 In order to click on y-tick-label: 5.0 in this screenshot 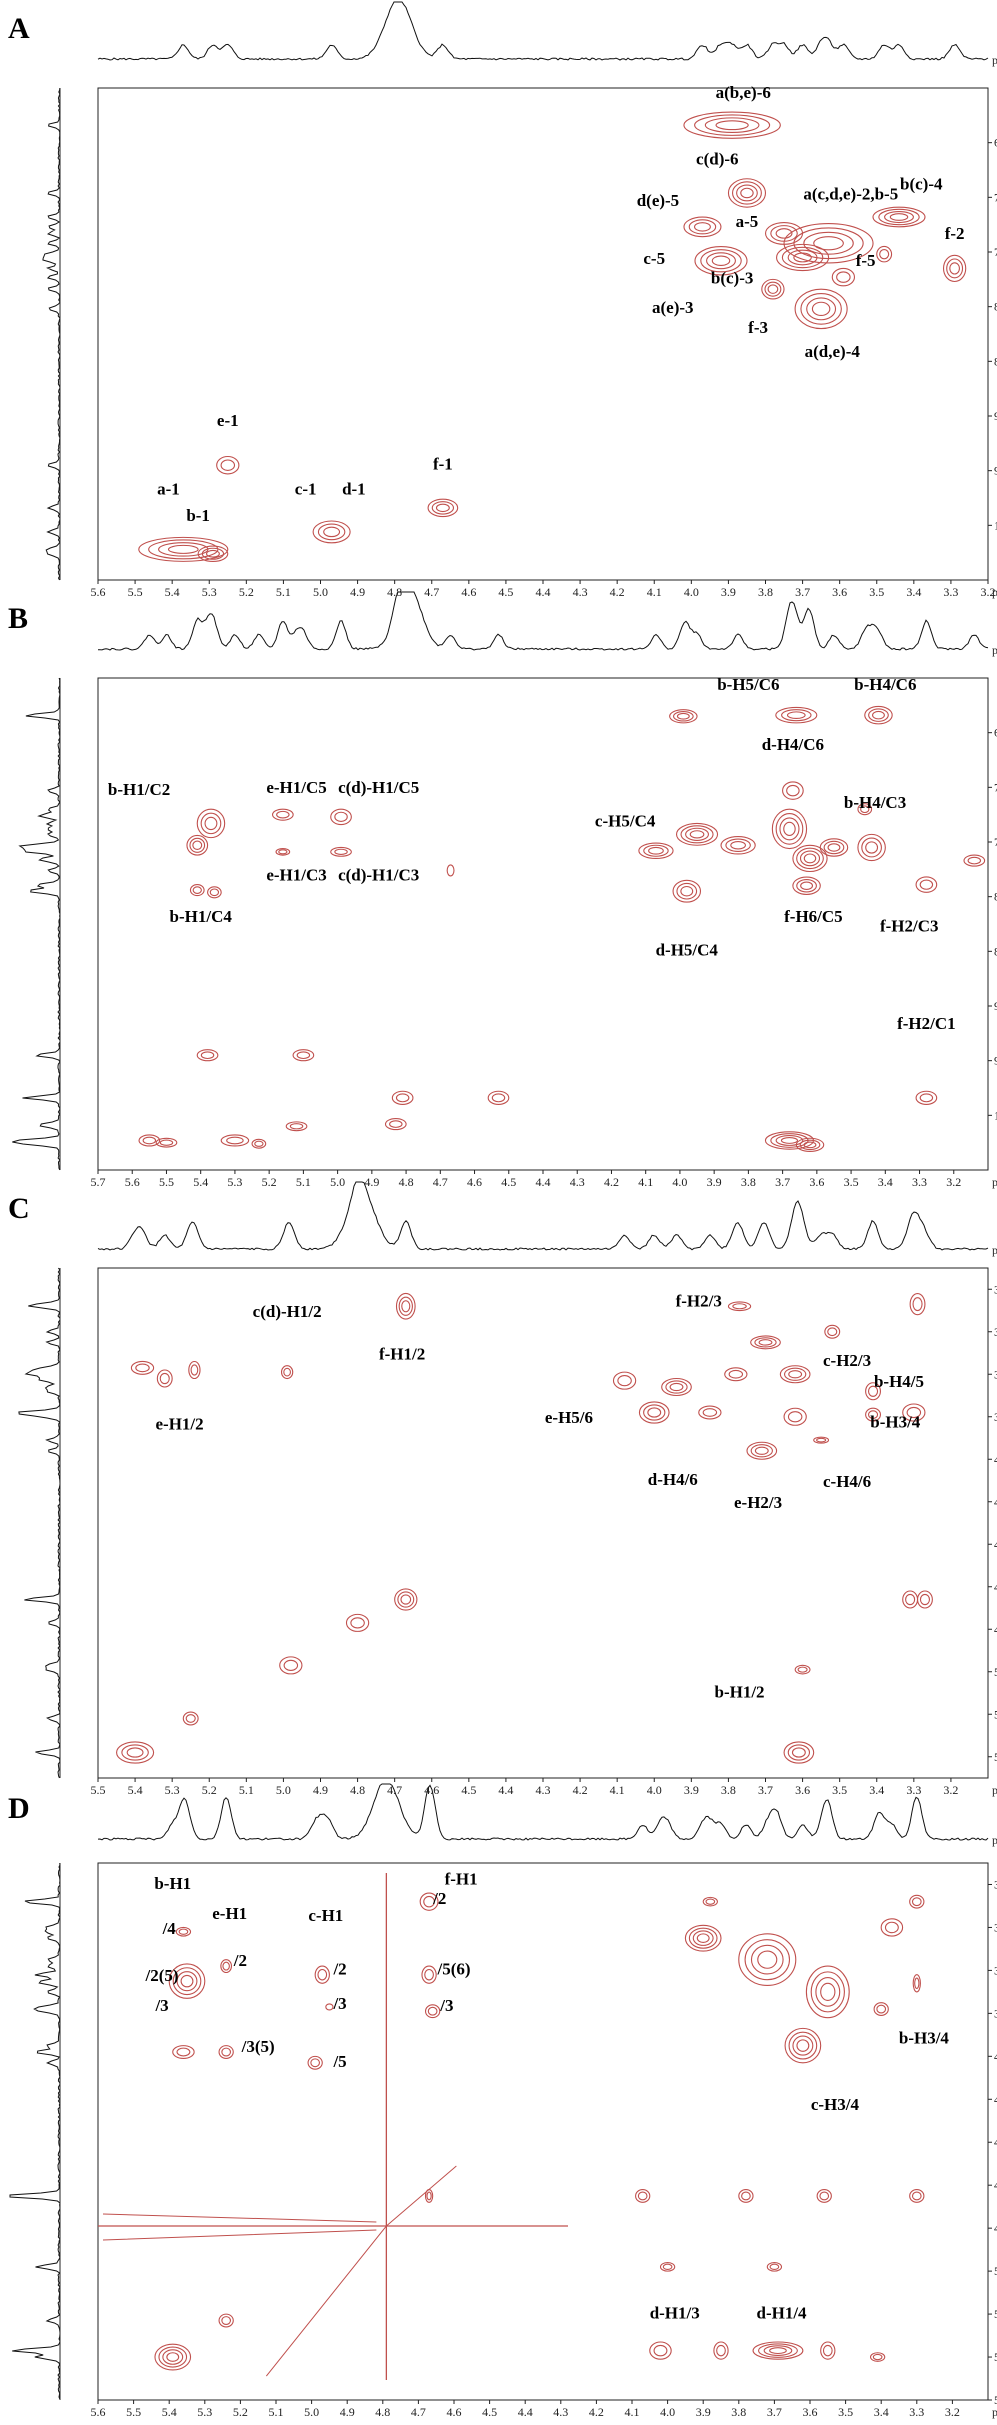, I will do `click(995, 2271)`.